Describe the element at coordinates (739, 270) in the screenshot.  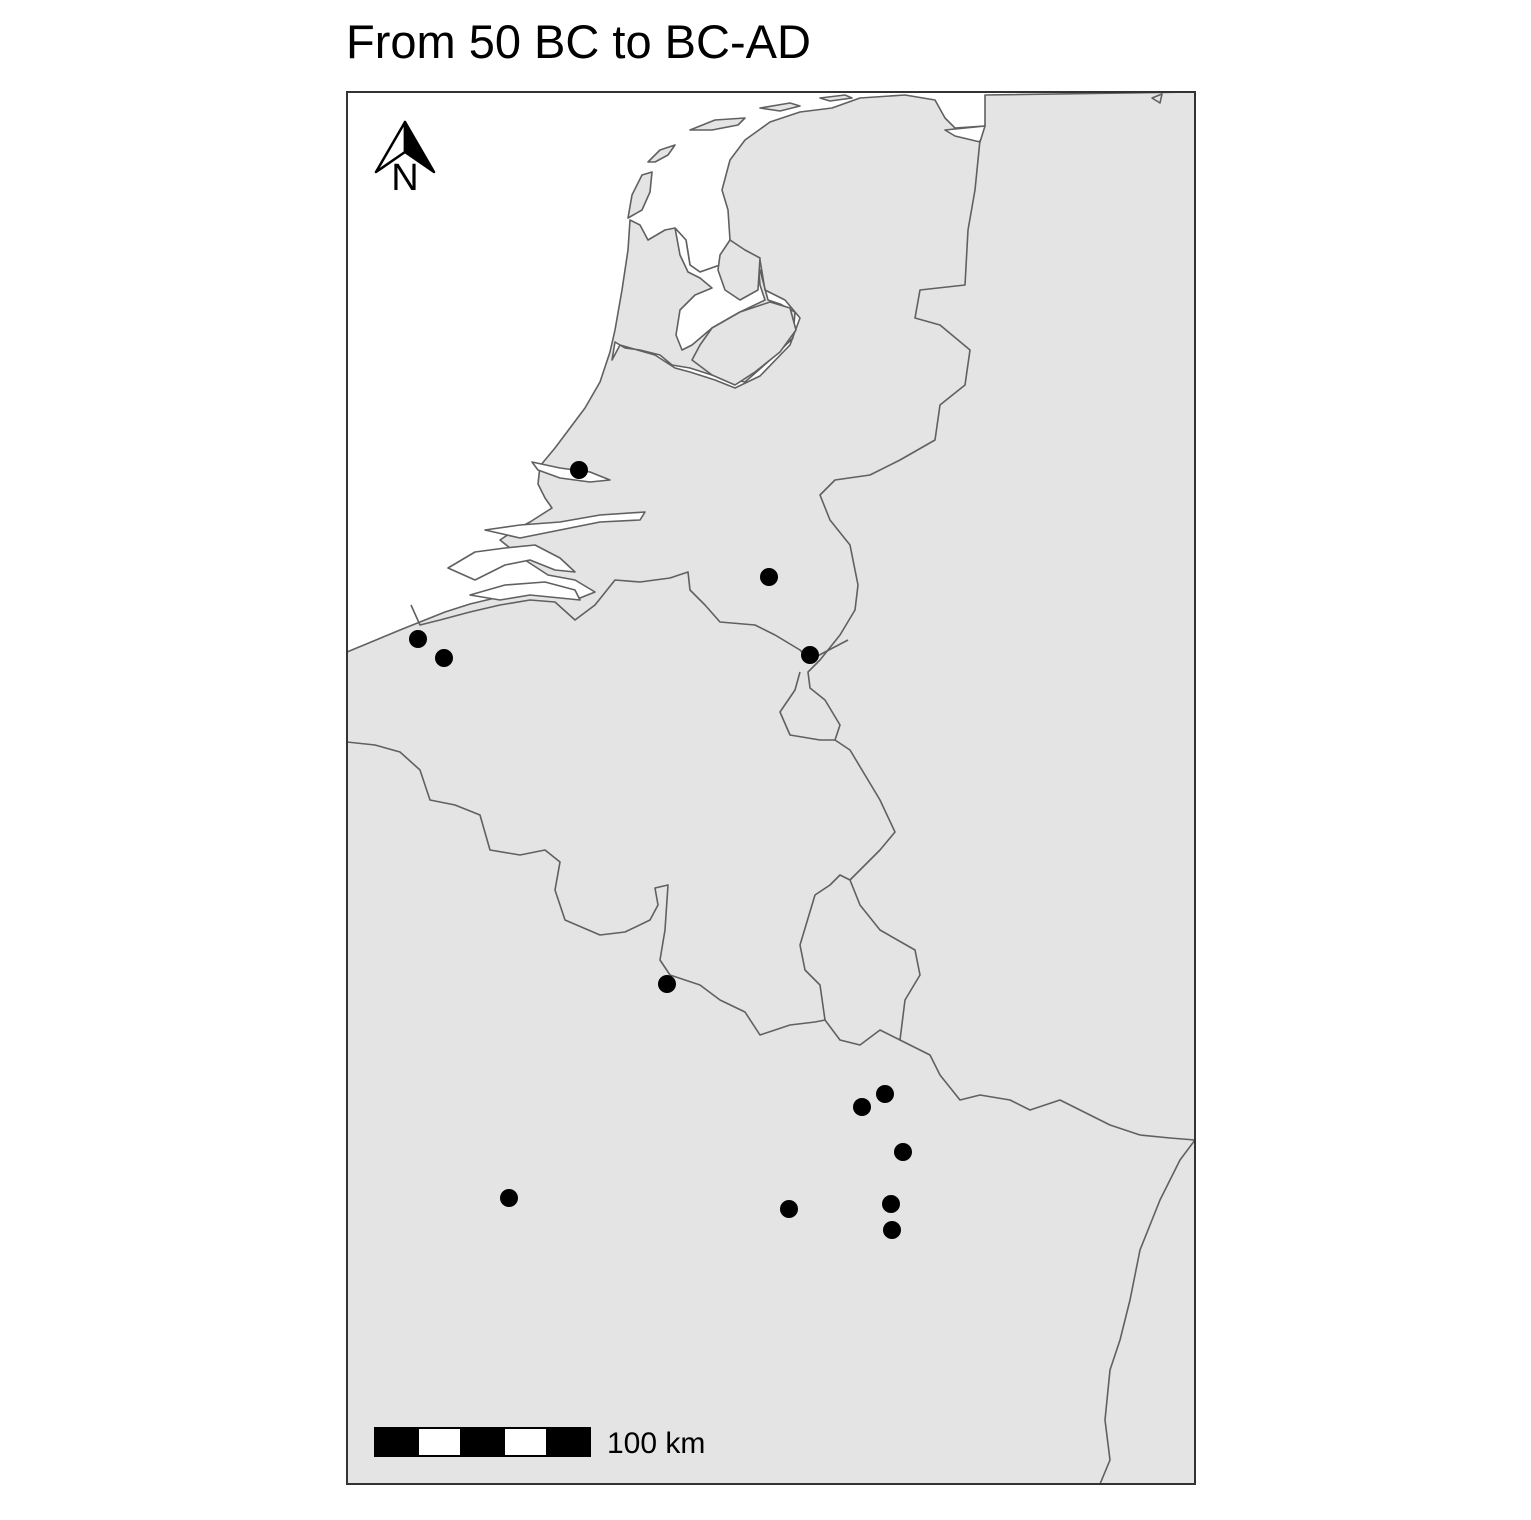
I see `noordoostpolder` at that location.